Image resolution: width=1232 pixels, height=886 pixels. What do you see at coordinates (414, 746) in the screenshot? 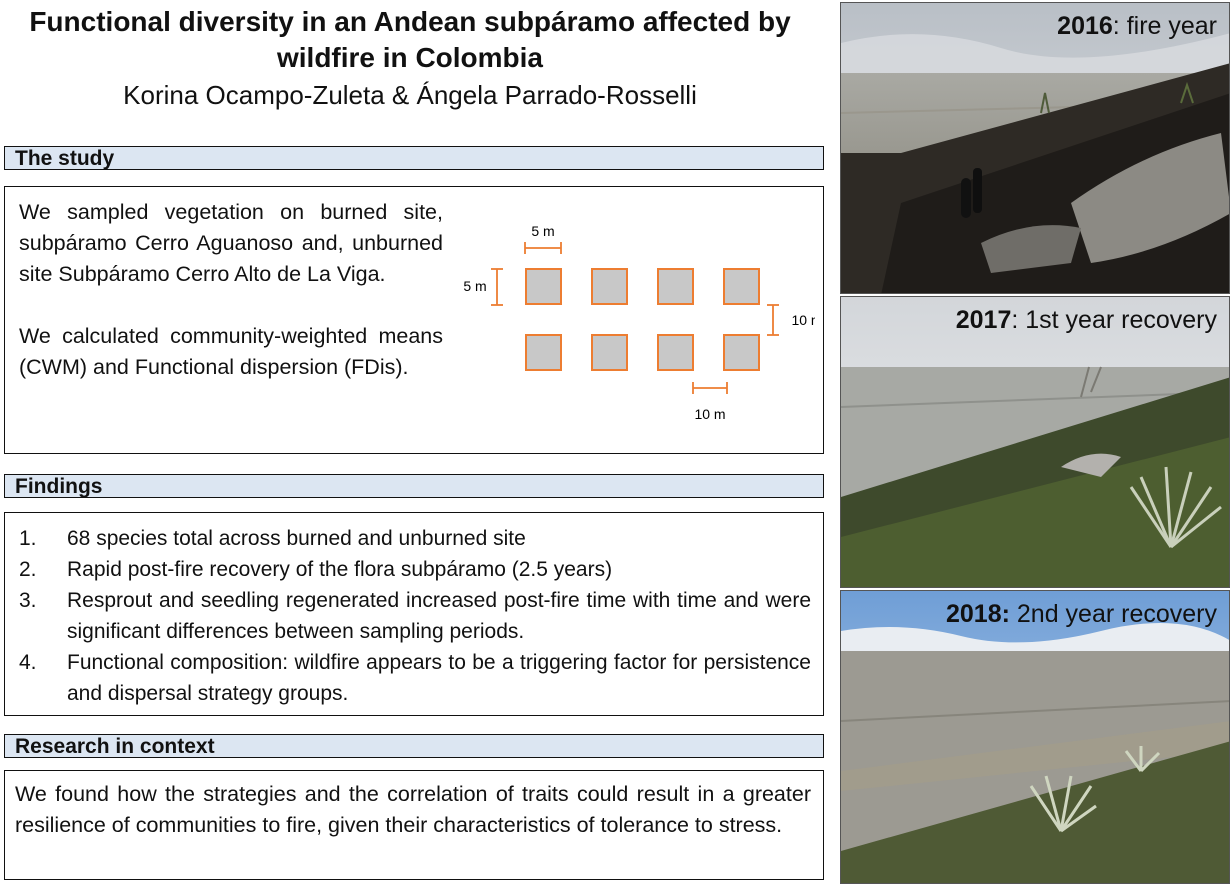
I see `section-heading-context: Research in context` at bounding box center [414, 746].